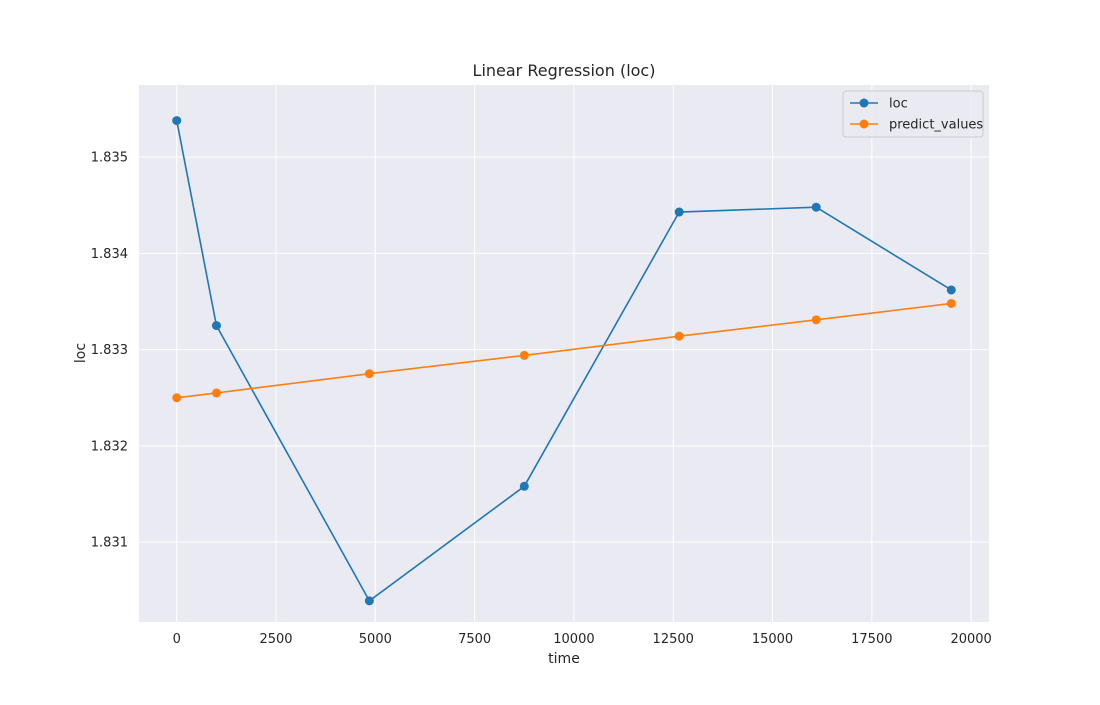 Image resolution: width=1100 pixels, height=705 pixels. Describe the element at coordinates (864, 124) in the screenshot. I see `legend-predict-marker` at that location.